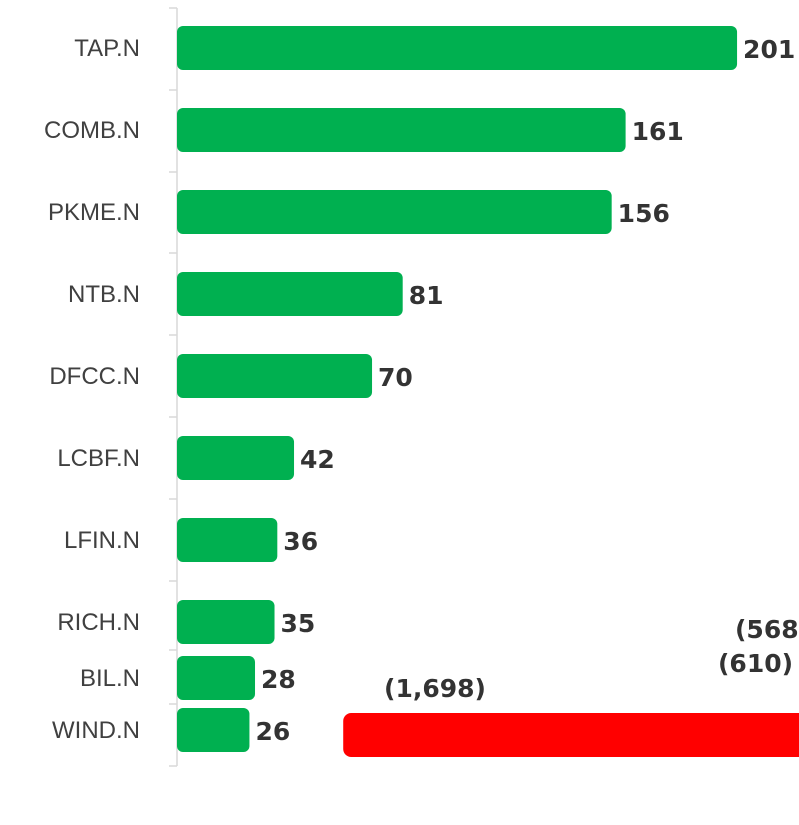  What do you see at coordinates (395, 377) in the screenshot?
I see `value-label: 70` at bounding box center [395, 377].